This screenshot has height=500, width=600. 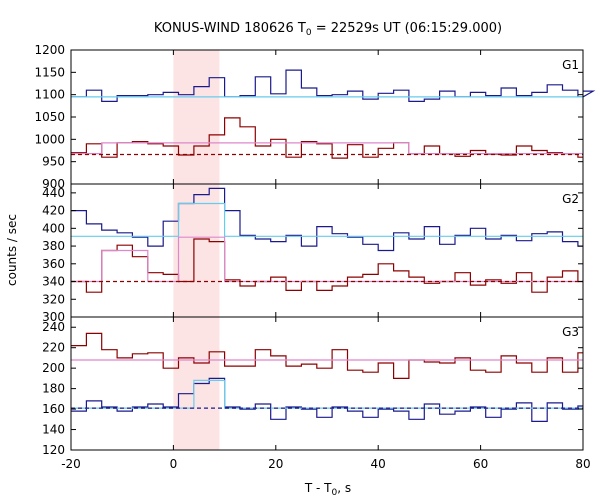 I want to click on x-tick-label: 20, so click(x=275, y=464).